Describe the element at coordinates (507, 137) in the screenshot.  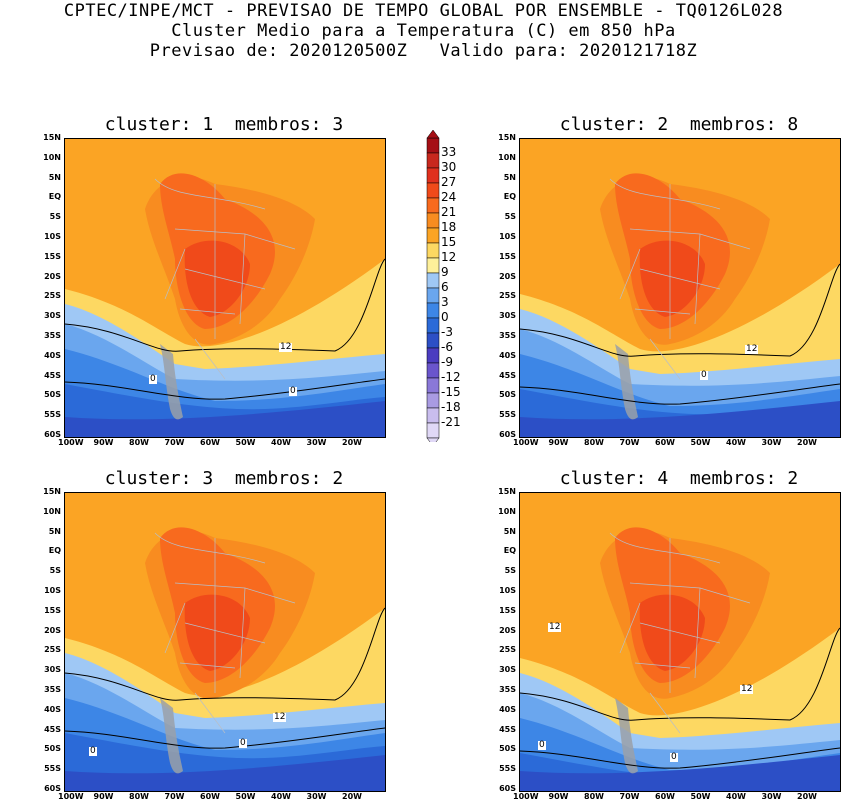
I see `y-tick-label: 15N` at that location.